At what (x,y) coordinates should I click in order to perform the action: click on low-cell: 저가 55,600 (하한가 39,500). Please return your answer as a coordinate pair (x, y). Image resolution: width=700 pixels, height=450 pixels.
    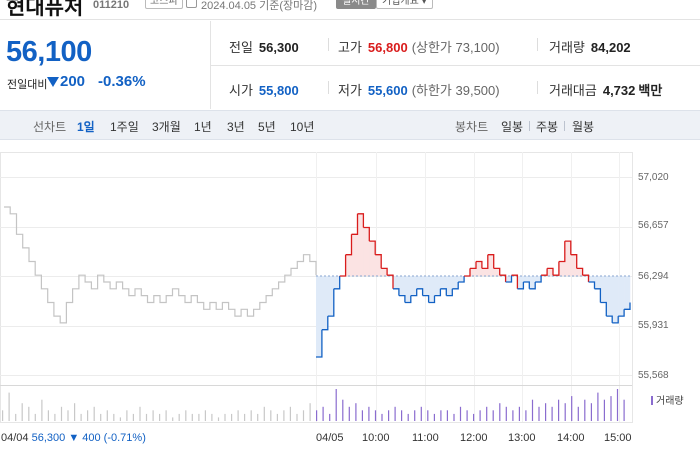
    Looking at the image, I should click on (419, 89).